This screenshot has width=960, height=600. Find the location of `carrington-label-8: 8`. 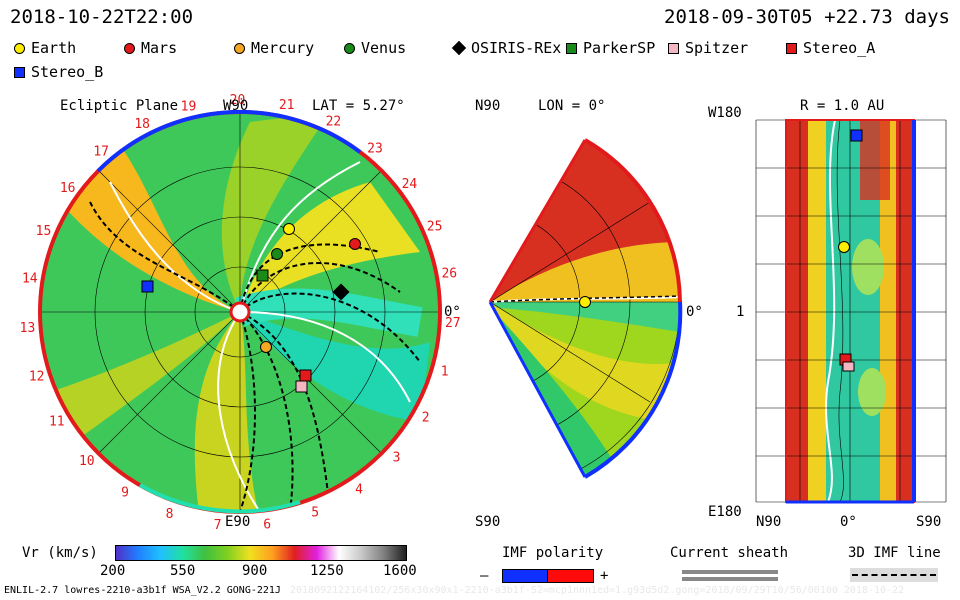

carrington-label-8: 8 is located at coordinates (170, 514).